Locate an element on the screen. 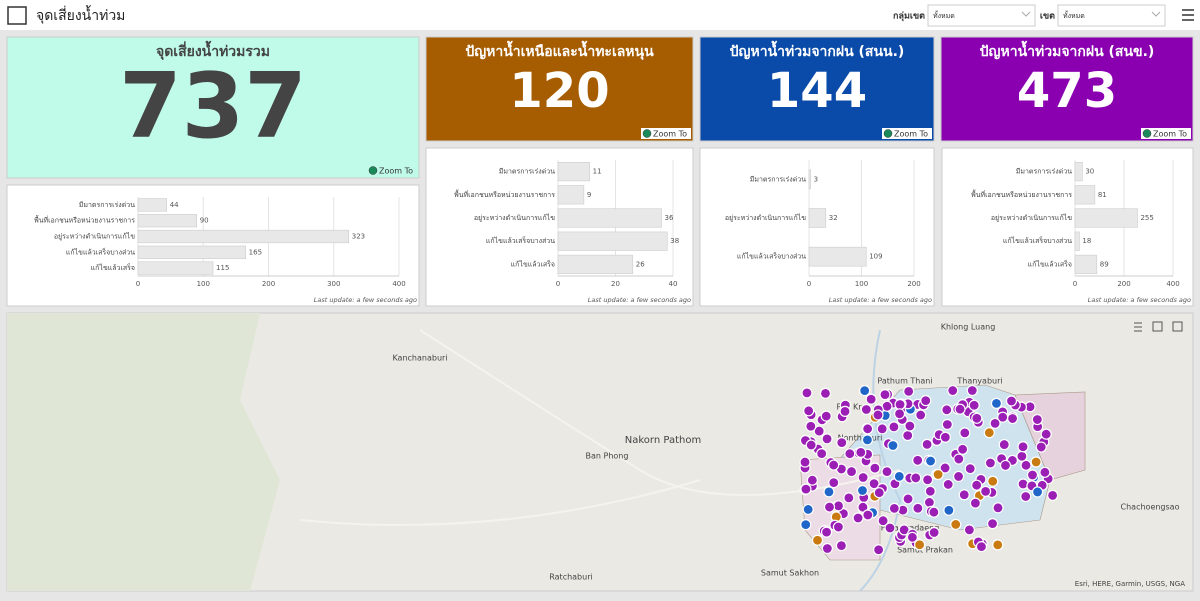  map-basemap-button is located at coordinates (1177, 326).